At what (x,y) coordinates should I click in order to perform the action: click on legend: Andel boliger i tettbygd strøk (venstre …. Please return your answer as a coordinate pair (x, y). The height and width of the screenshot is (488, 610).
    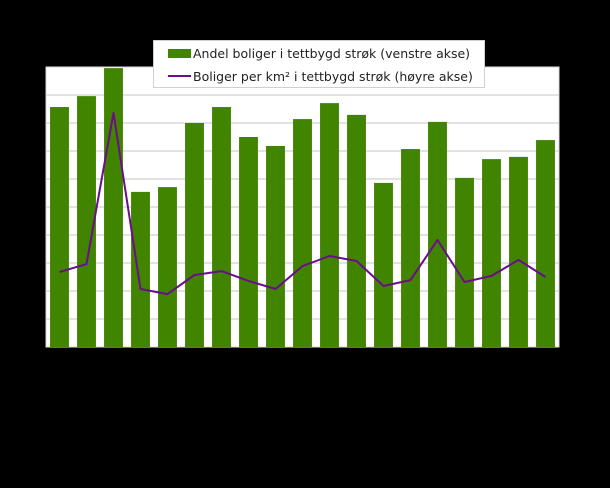
    Looking at the image, I should click on (319, 64).